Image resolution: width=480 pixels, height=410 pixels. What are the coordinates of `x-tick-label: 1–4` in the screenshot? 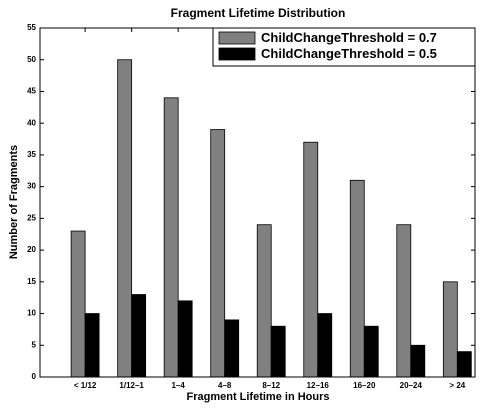 It's located at (178, 385).